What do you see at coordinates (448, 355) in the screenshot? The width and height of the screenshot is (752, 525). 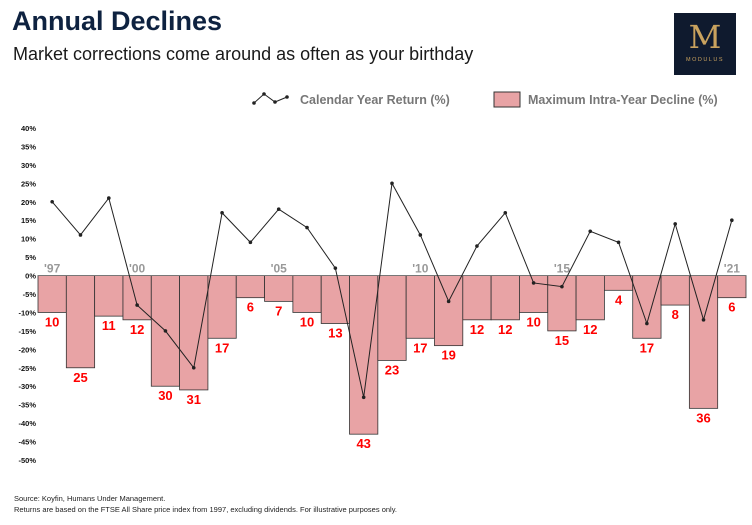 I see `bar-value-label: 19` at bounding box center [448, 355].